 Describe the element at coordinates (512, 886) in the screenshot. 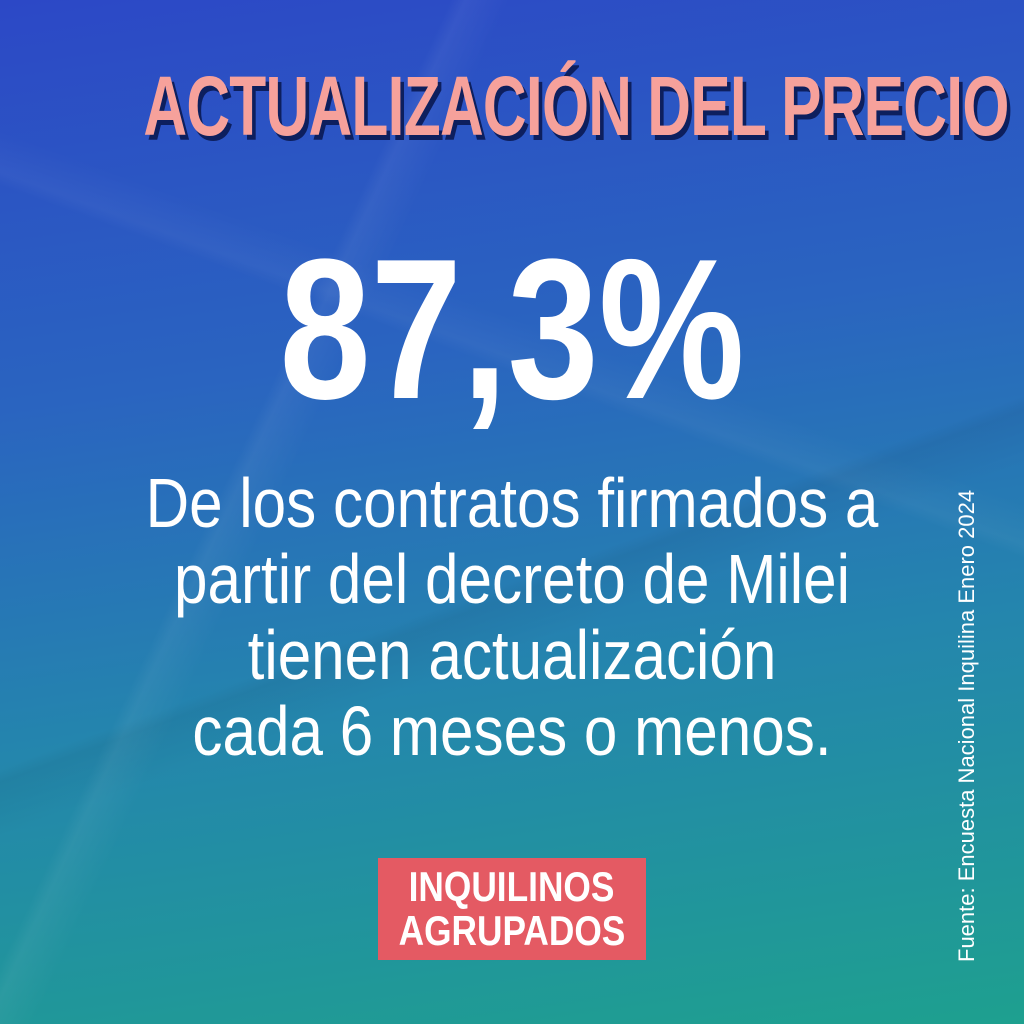

I see `logo-line-1: INQUILINOS` at that location.